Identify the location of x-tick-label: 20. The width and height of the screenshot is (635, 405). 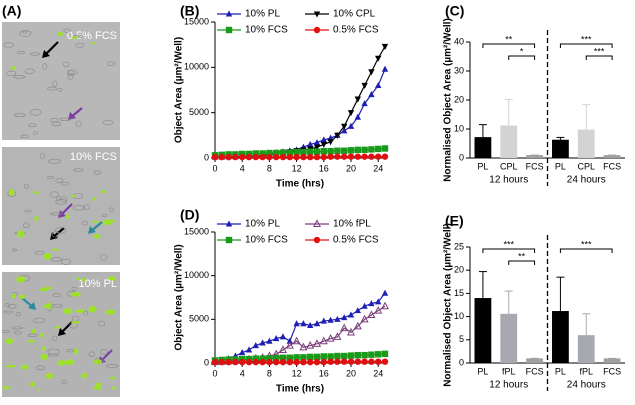
(351, 168).